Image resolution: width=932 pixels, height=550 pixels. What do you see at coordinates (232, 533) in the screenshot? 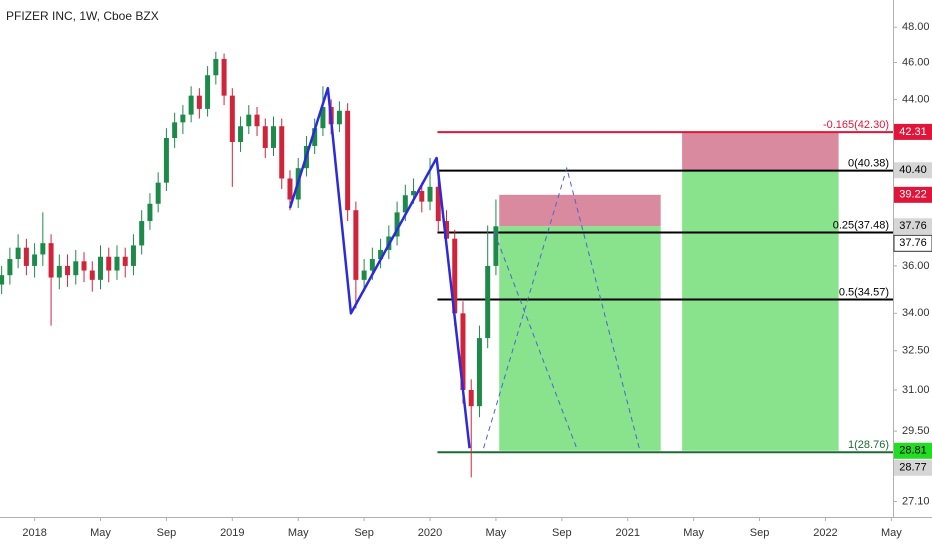
I see `x-tick-label: 2019` at bounding box center [232, 533].